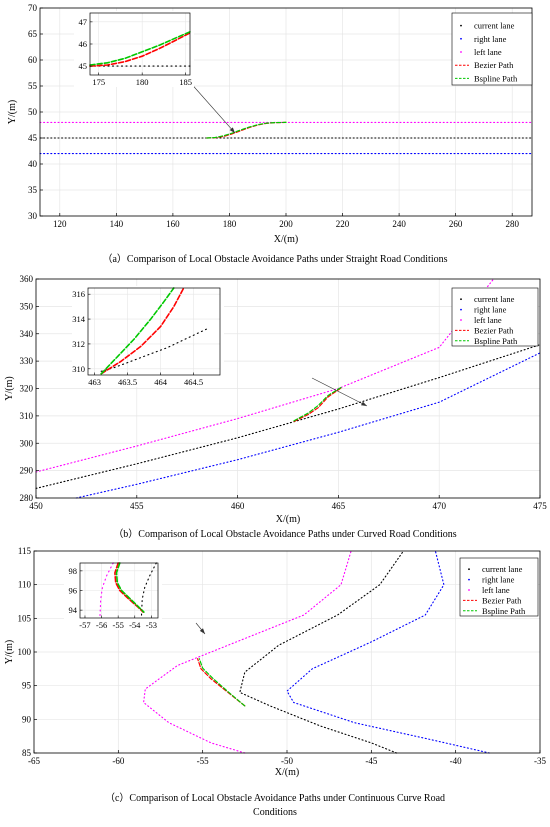 This screenshot has width=550, height=827. Describe the element at coordinates (84, 625) in the screenshot. I see `inset-x-tick-label: -57` at that location.